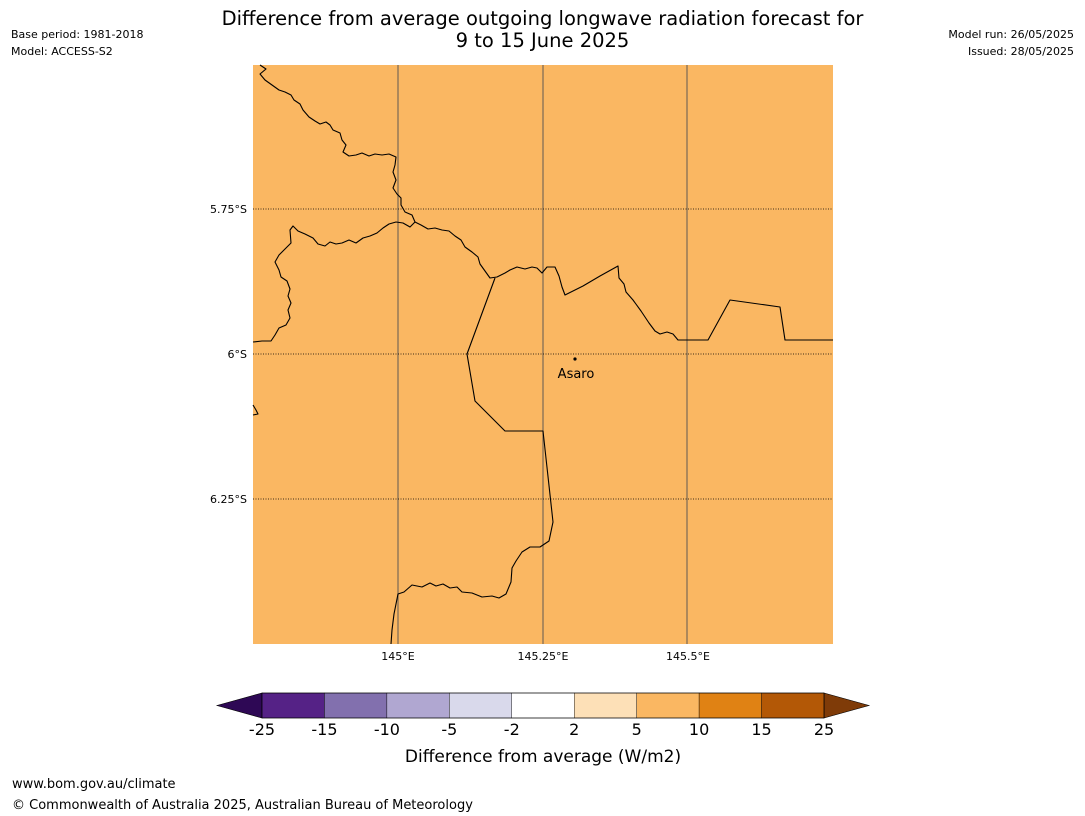 This screenshot has width=1085, height=816. What do you see at coordinates (387, 729) in the screenshot?
I see `colorbar-tick-label: -10` at bounding box center [387, 729].